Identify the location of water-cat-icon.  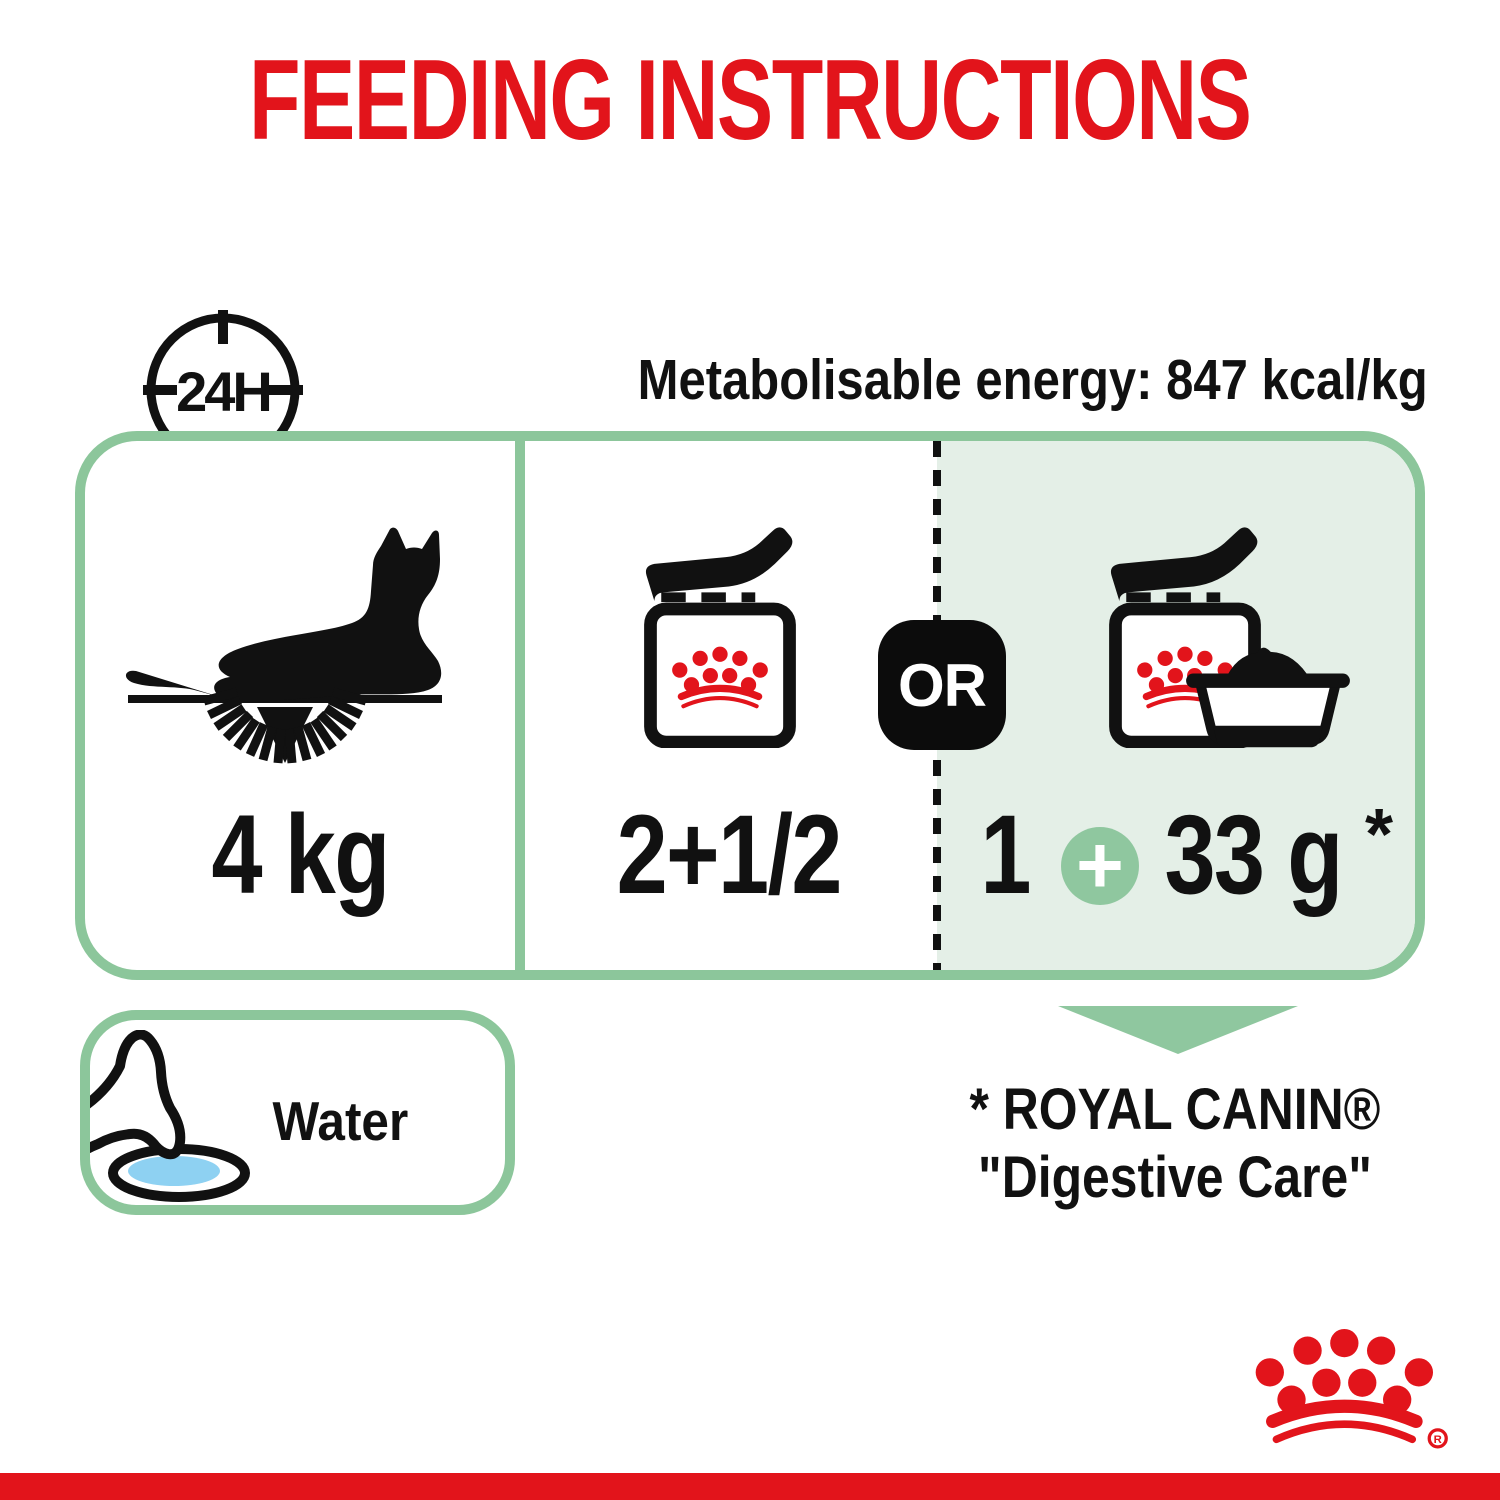
(170, 1116).